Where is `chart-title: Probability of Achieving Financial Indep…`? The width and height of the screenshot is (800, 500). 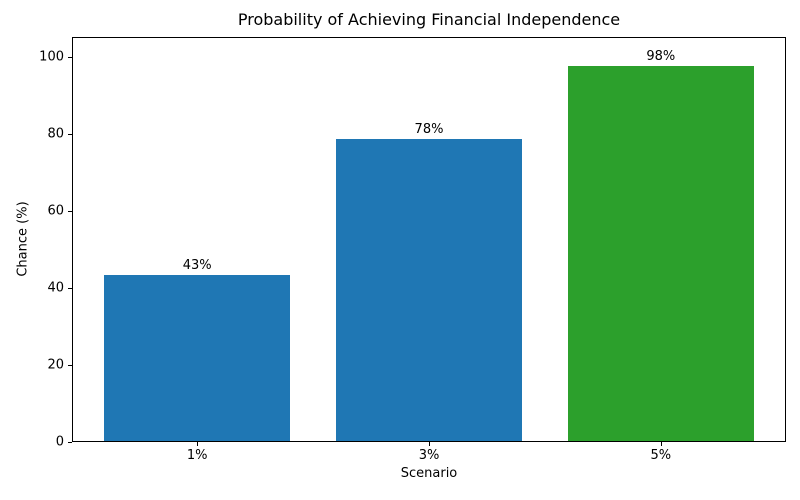
chart-title: Probability of Achieving Financial Indep… is located at coordinates (429, 19).